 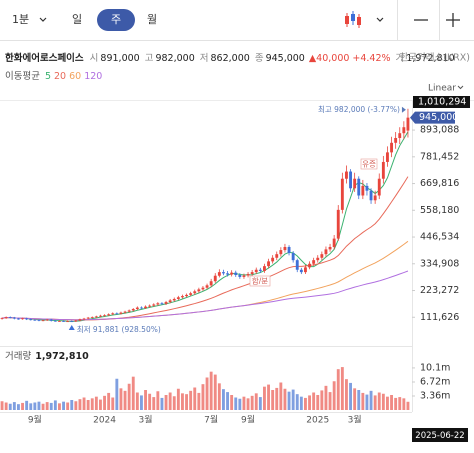 I want to click on ma-period: 20, so click(x=60, y=76).